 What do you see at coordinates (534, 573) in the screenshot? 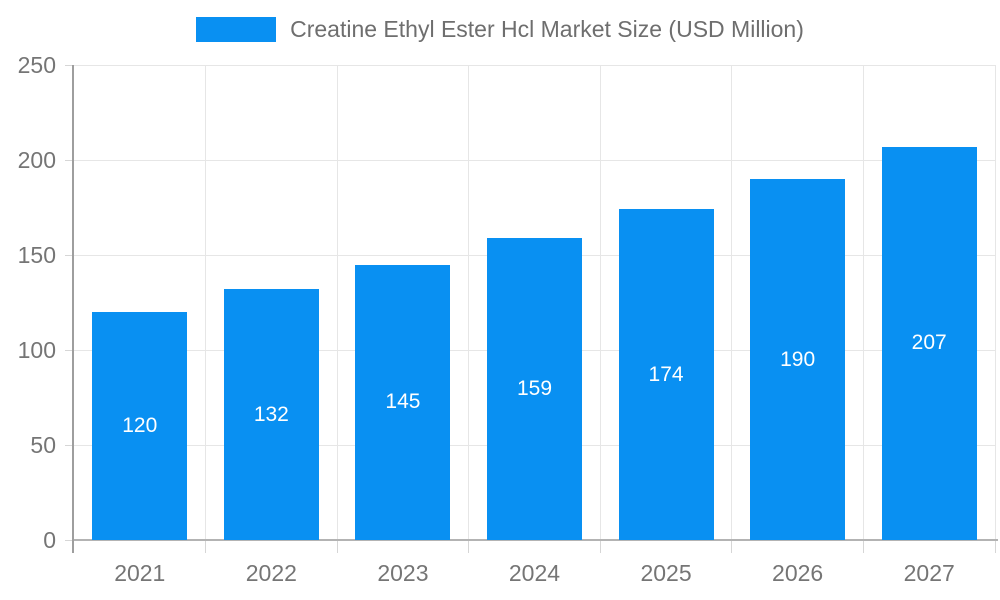
I see `x-axis-label: 2024` at bounding box center [534, 573].